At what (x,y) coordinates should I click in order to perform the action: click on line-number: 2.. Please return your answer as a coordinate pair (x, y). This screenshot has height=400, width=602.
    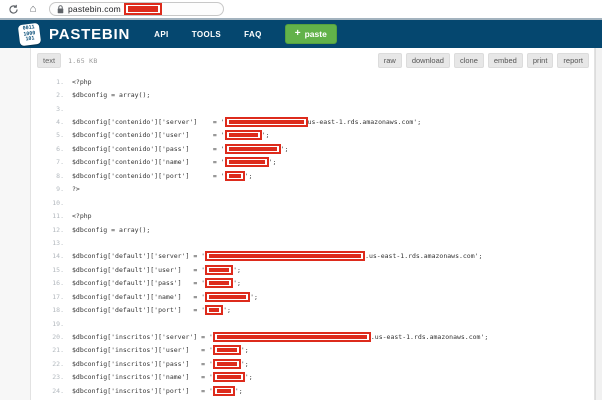
    Looking at the image, I should click on (60, 95).